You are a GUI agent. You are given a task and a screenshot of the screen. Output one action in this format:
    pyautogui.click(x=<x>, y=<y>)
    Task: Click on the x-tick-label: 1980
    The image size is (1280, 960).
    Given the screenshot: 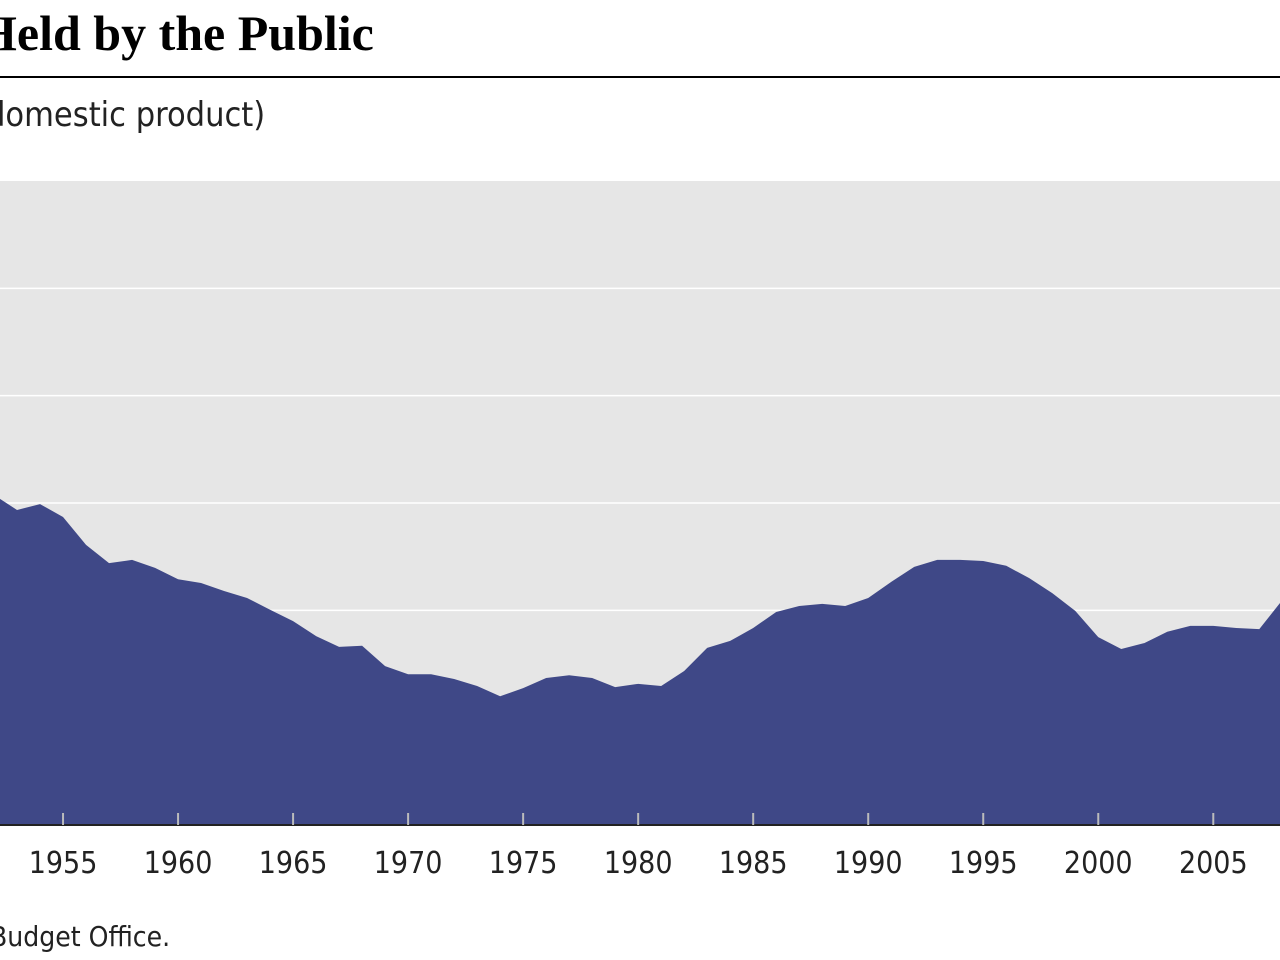 What is the action you would take?
    pyautogui.click(x=638, y=863)
    